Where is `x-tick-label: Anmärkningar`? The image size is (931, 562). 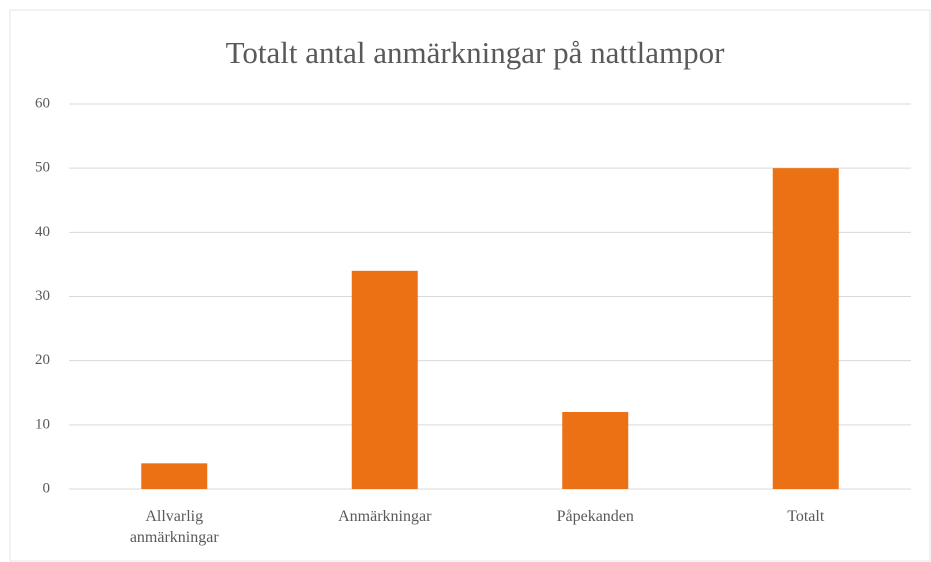 x-tick-label: Anmärkningar is located at coordinates (385, 516).